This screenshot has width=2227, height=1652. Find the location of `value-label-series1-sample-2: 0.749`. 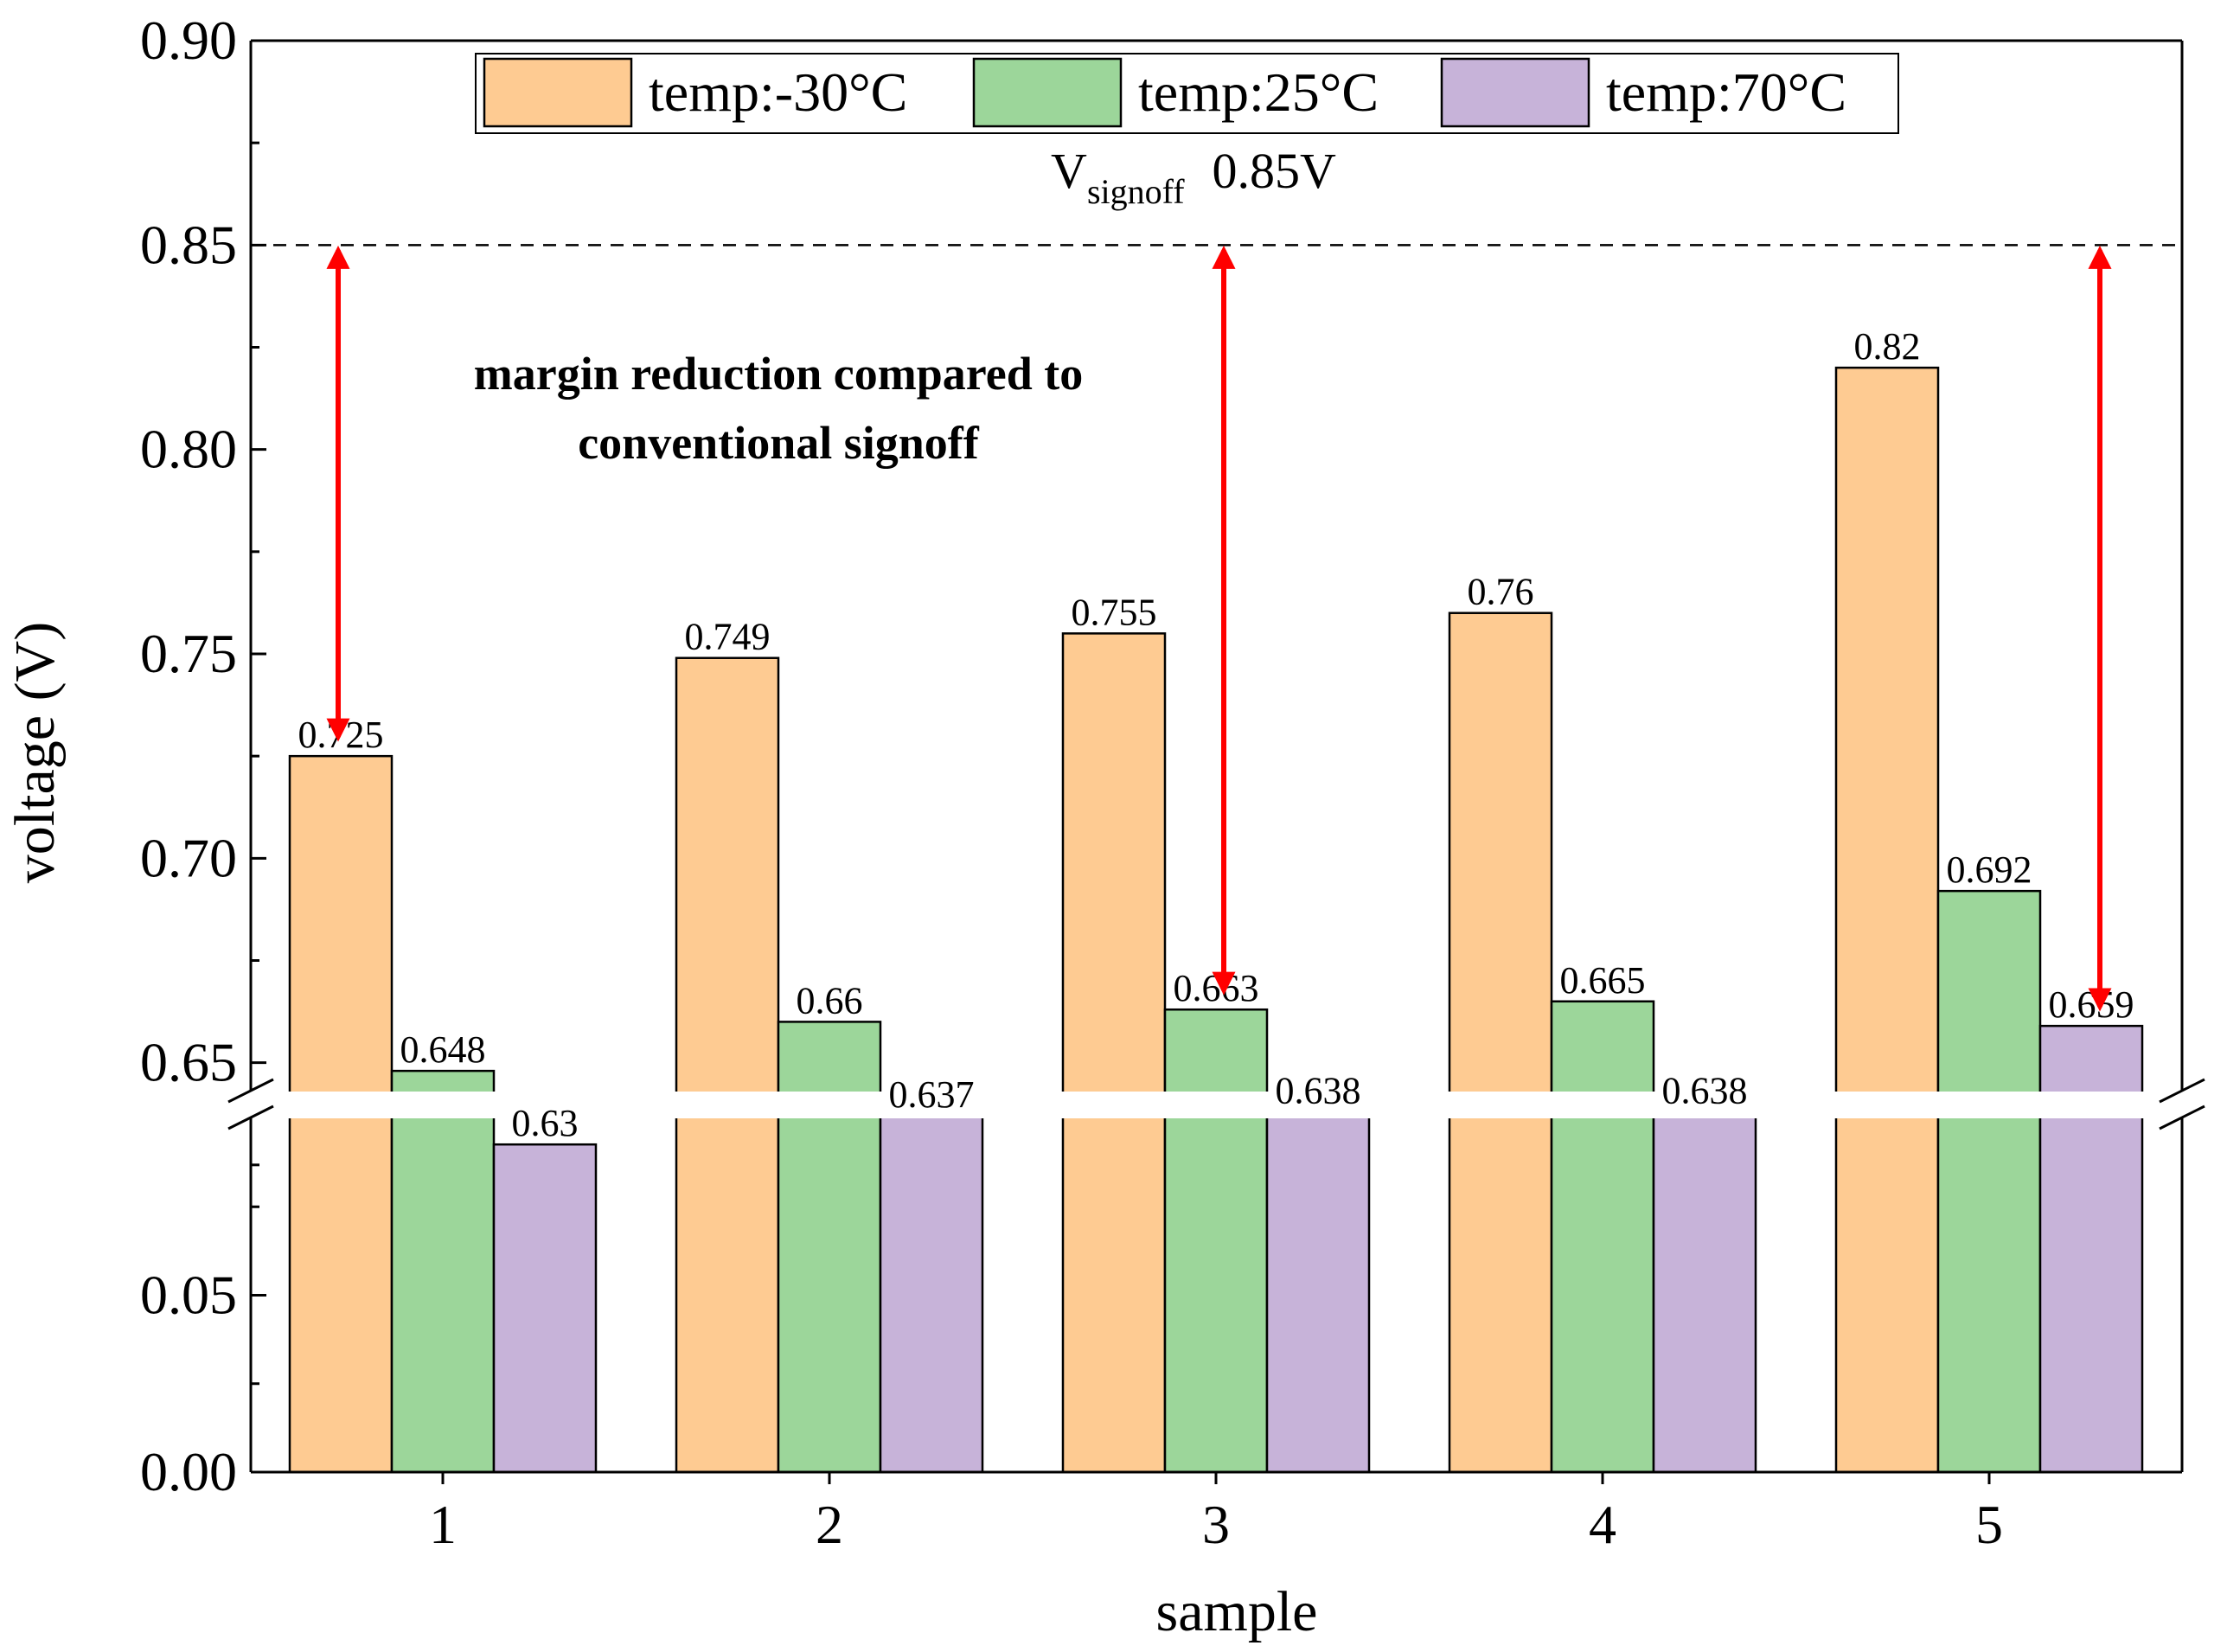

value-label-series1-sample-2: 0.749 is located at coordinates (728, 637).